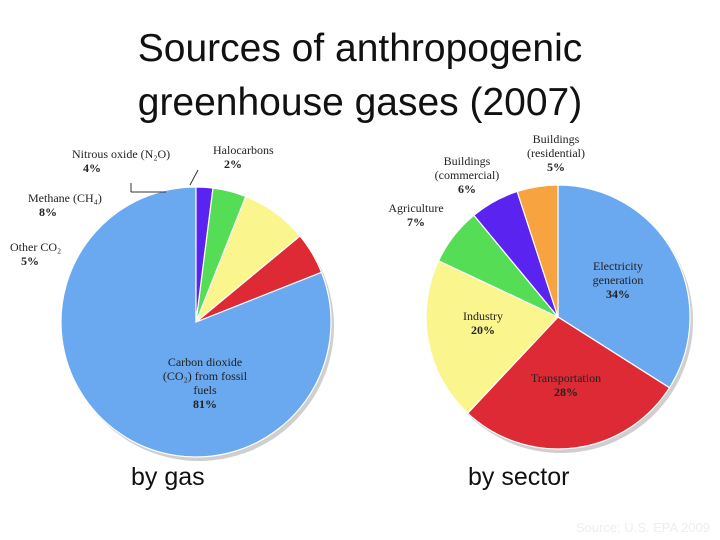 Image resolution: width=720 pixels, height=540 pixels. What do you see at coordinates (194, 177) in the screenshot?
I see `leader-line` at bounding box center [194, 177].